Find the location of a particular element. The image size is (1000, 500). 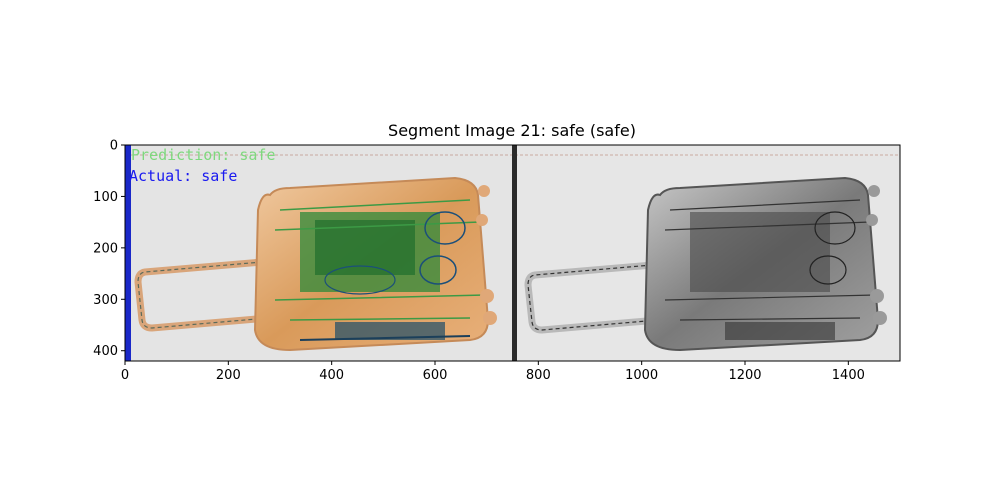

x-tick-label: 600 is located at coordinates (435, 375).